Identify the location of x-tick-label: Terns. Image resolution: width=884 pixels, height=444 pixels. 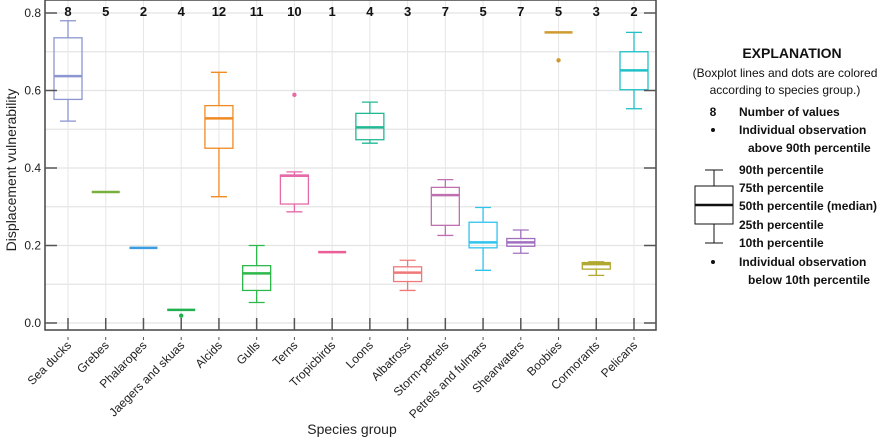
(285, 353).